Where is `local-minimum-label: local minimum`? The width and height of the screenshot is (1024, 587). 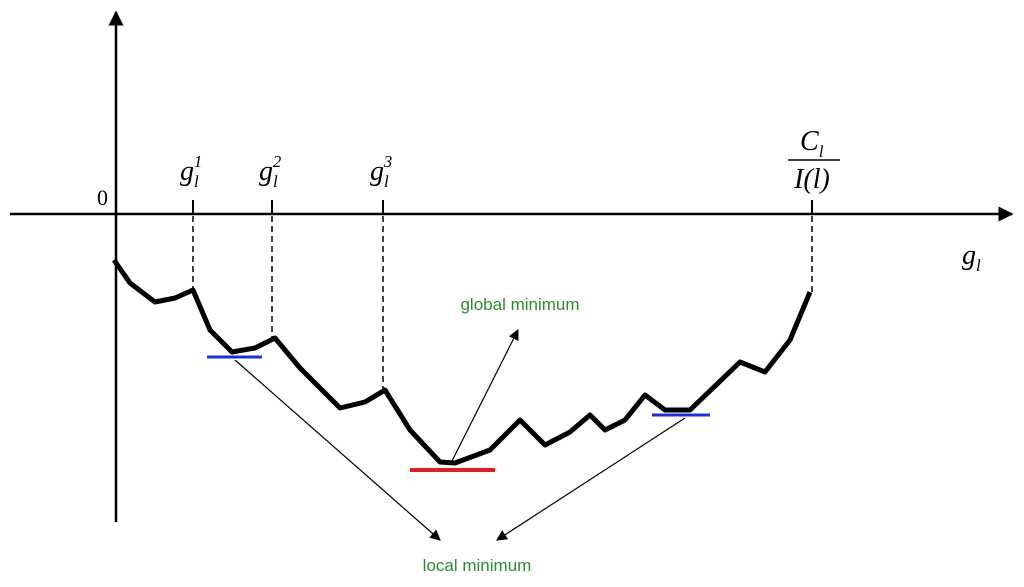
local-minimum-label: local minimum is located at coordinates (477, 565).